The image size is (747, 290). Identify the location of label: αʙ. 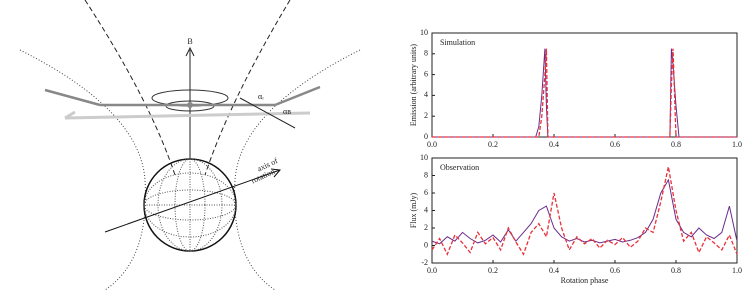
(287, 111).